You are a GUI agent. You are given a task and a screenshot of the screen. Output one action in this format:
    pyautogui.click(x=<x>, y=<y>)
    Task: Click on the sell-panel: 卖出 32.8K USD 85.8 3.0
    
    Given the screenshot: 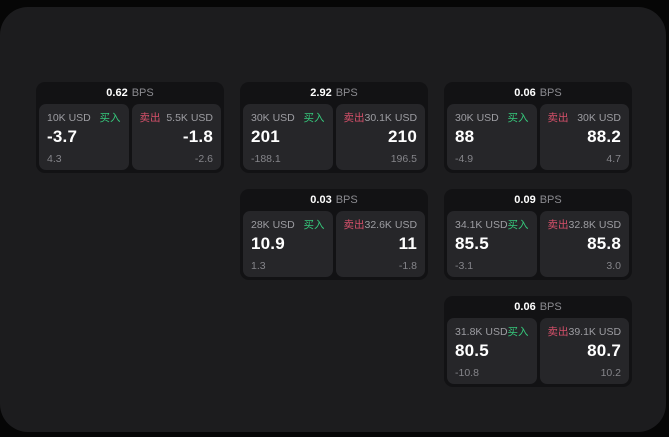 What is the action you would take?
    pyautogui.click(x=584, y=244)
    